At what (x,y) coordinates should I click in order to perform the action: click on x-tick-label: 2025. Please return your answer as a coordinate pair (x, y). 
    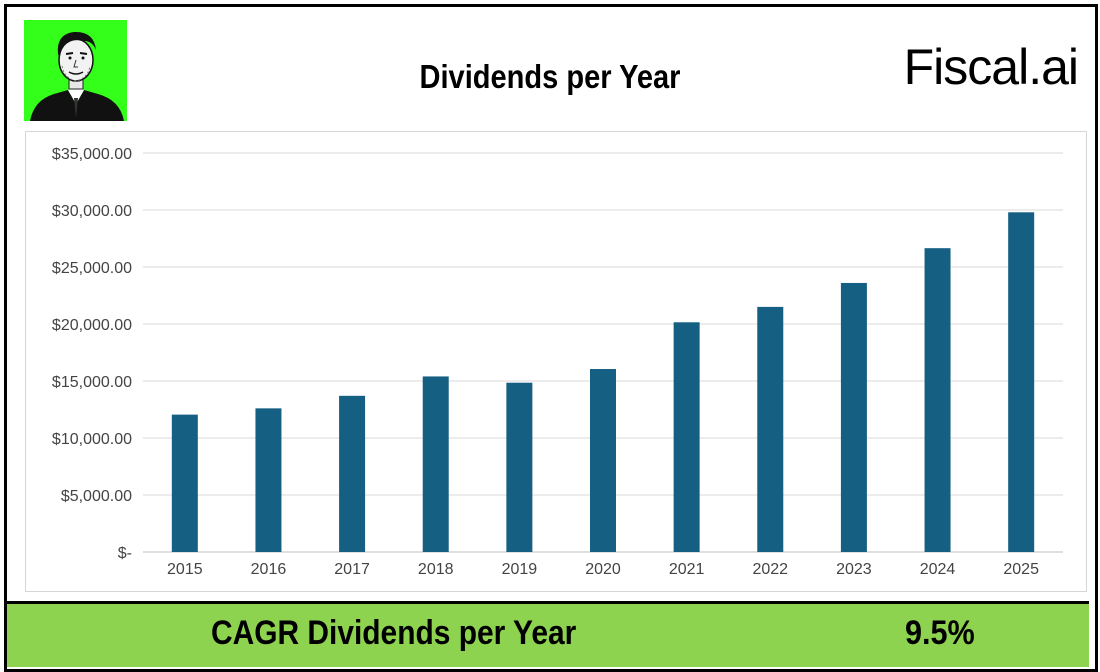
    Looking at the image, I should click on (1021, 569).